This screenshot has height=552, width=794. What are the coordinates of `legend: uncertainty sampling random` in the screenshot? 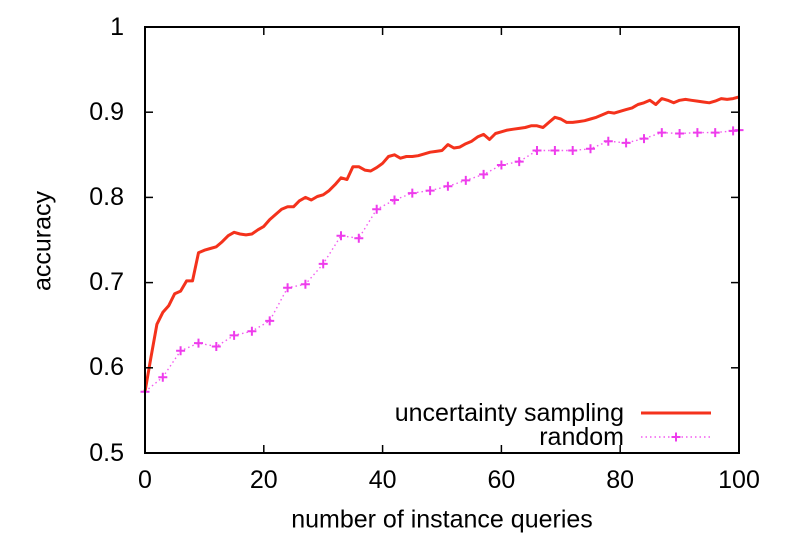 It's located at (553, 425).